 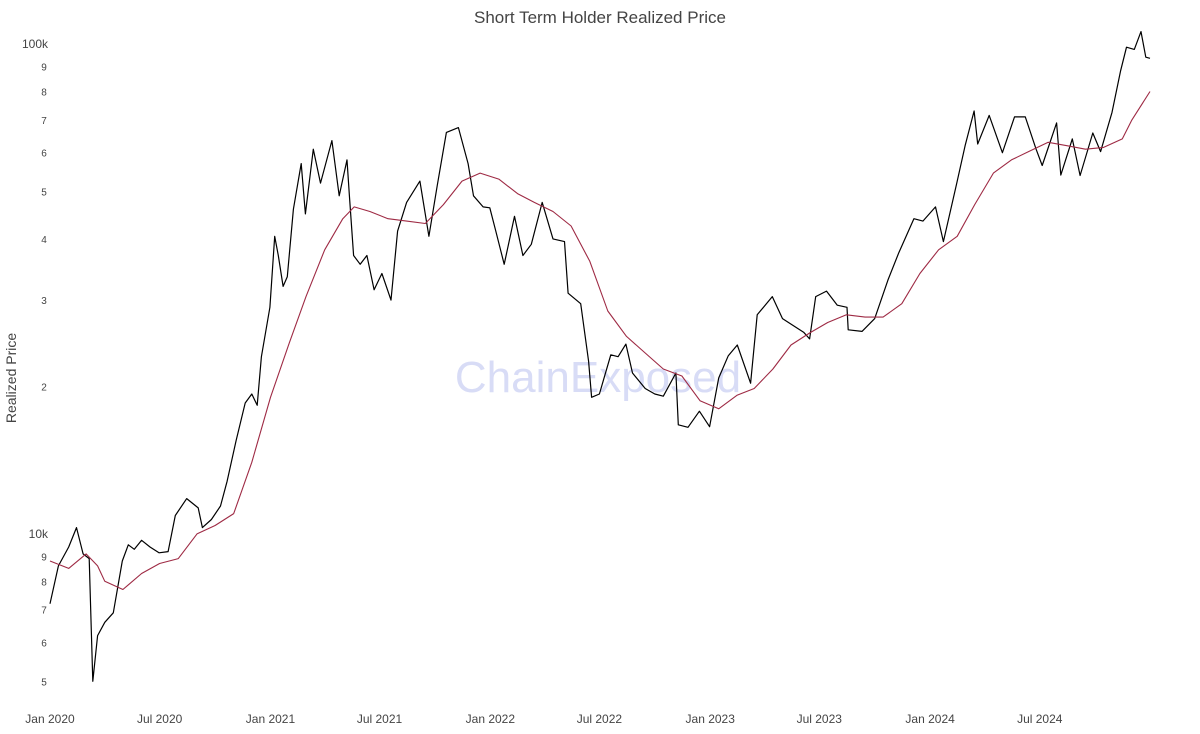 I want to click on y-major-tick-label: 100k, so click(x=35, y=44).